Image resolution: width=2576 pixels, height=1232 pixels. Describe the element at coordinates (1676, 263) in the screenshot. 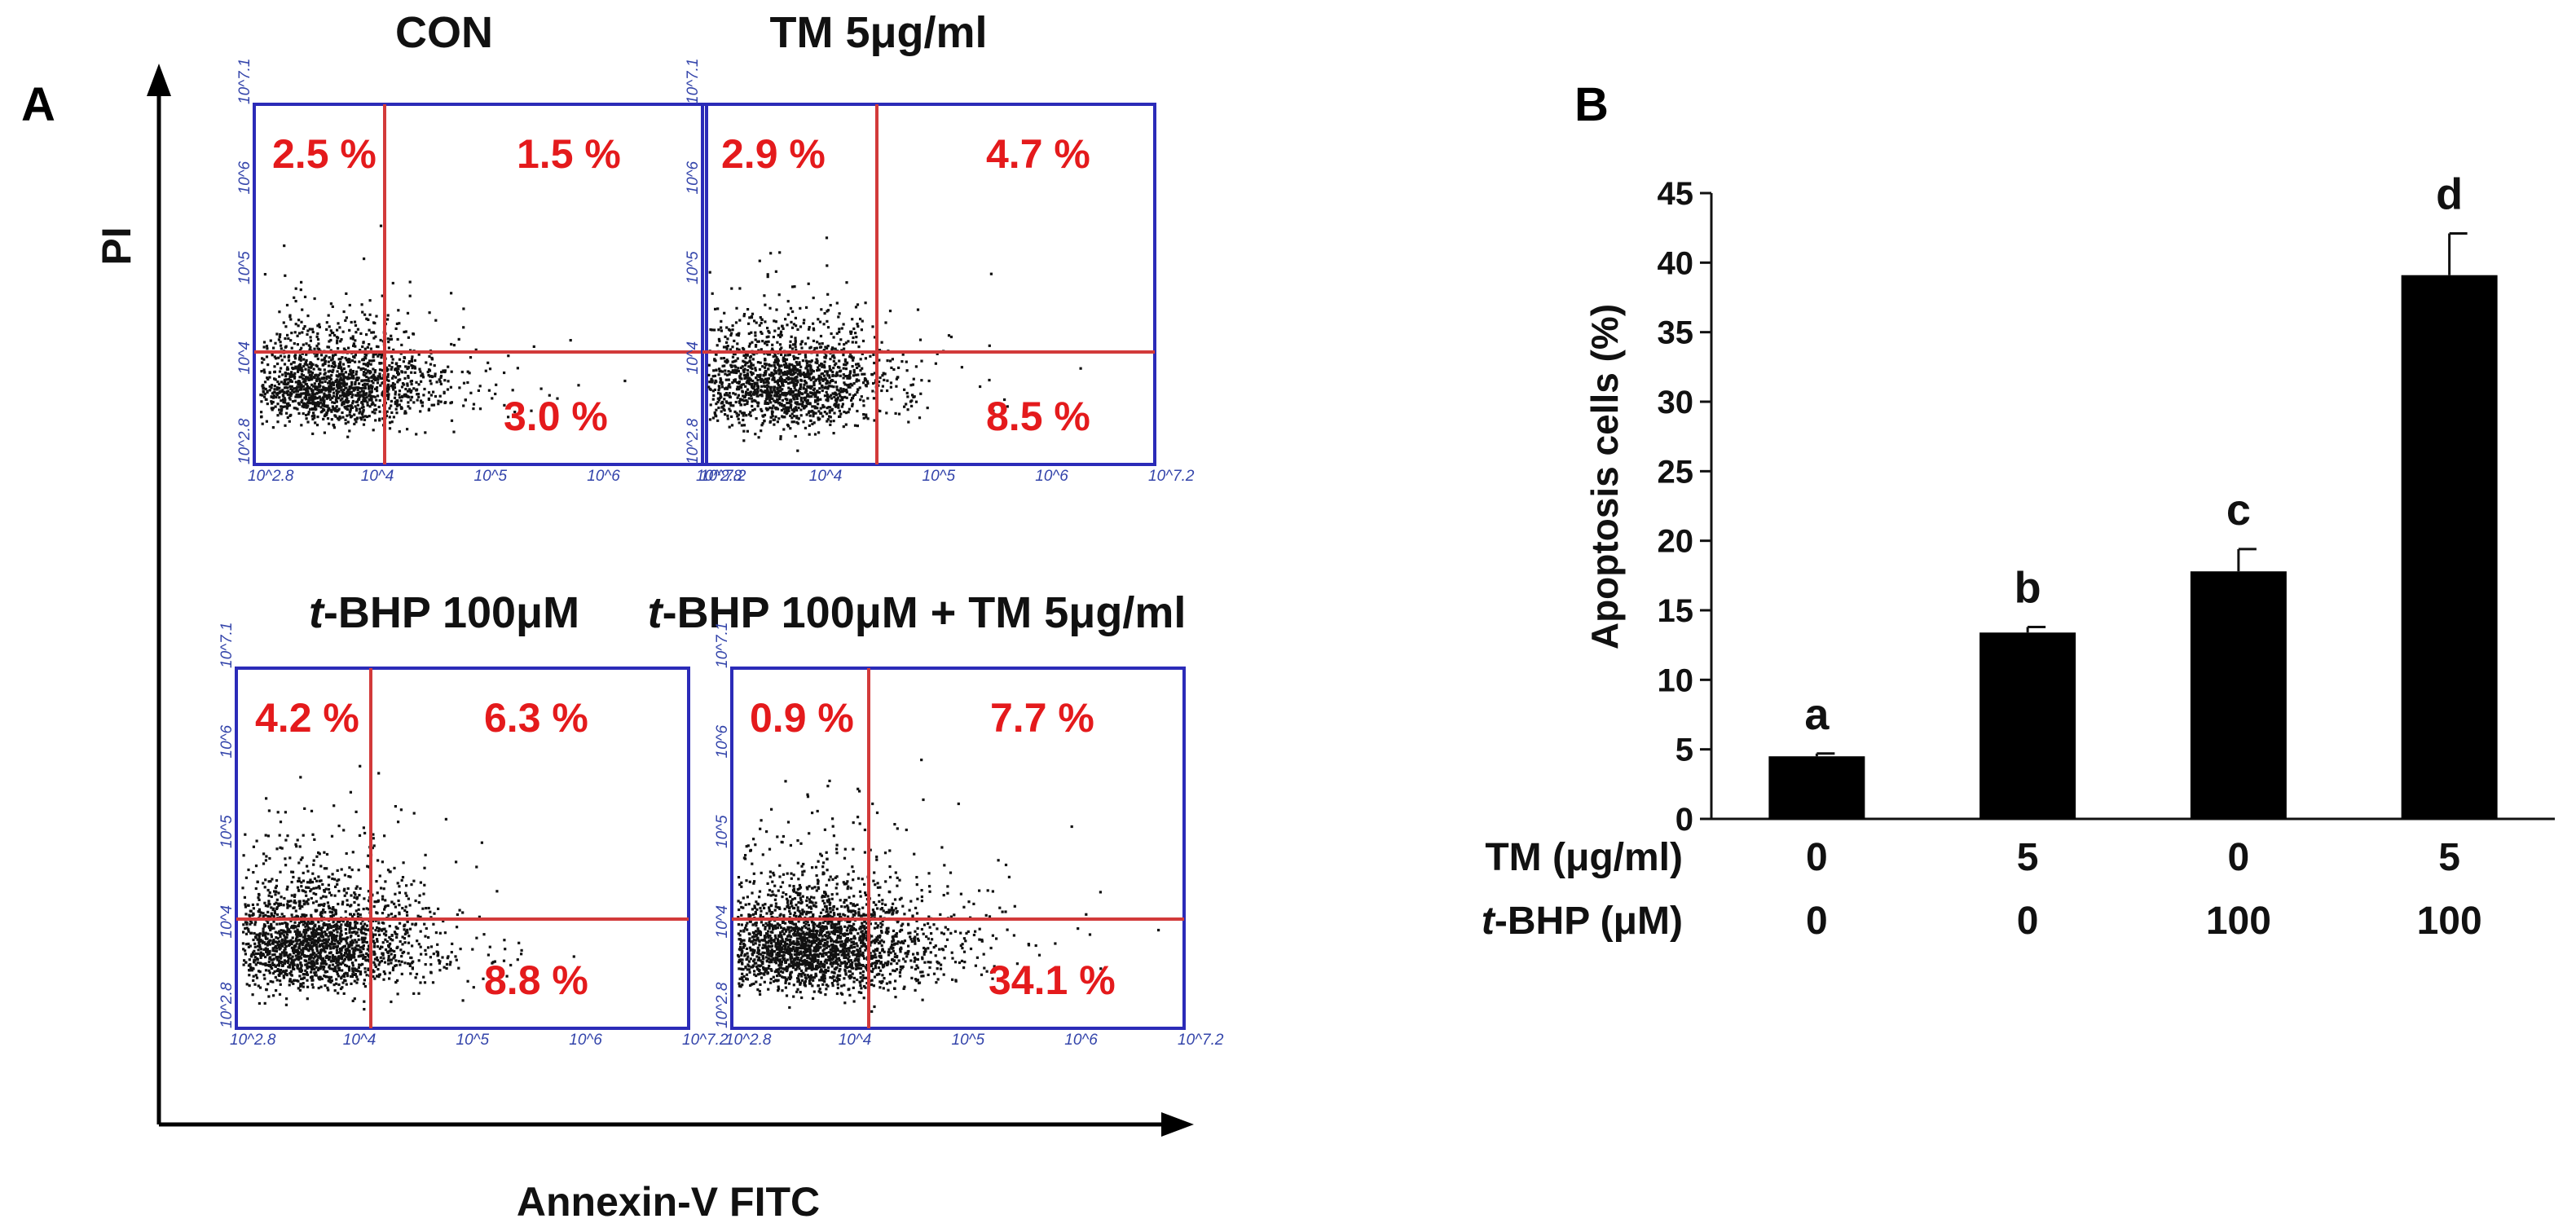

I see `y-tick-label: 40` at that location.